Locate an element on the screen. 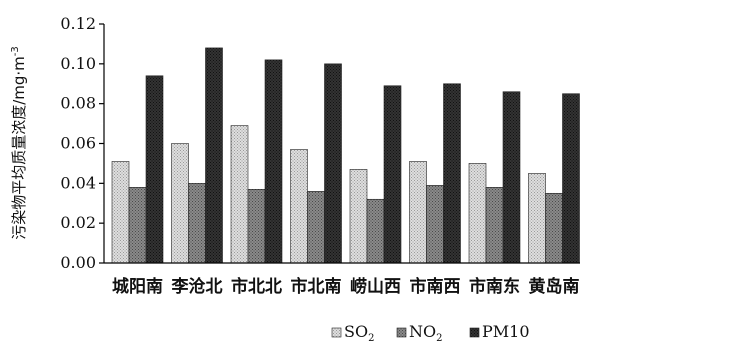 The image size is (743, 349). y-tick-label: 0.00 is located at coordinates (78, 262).